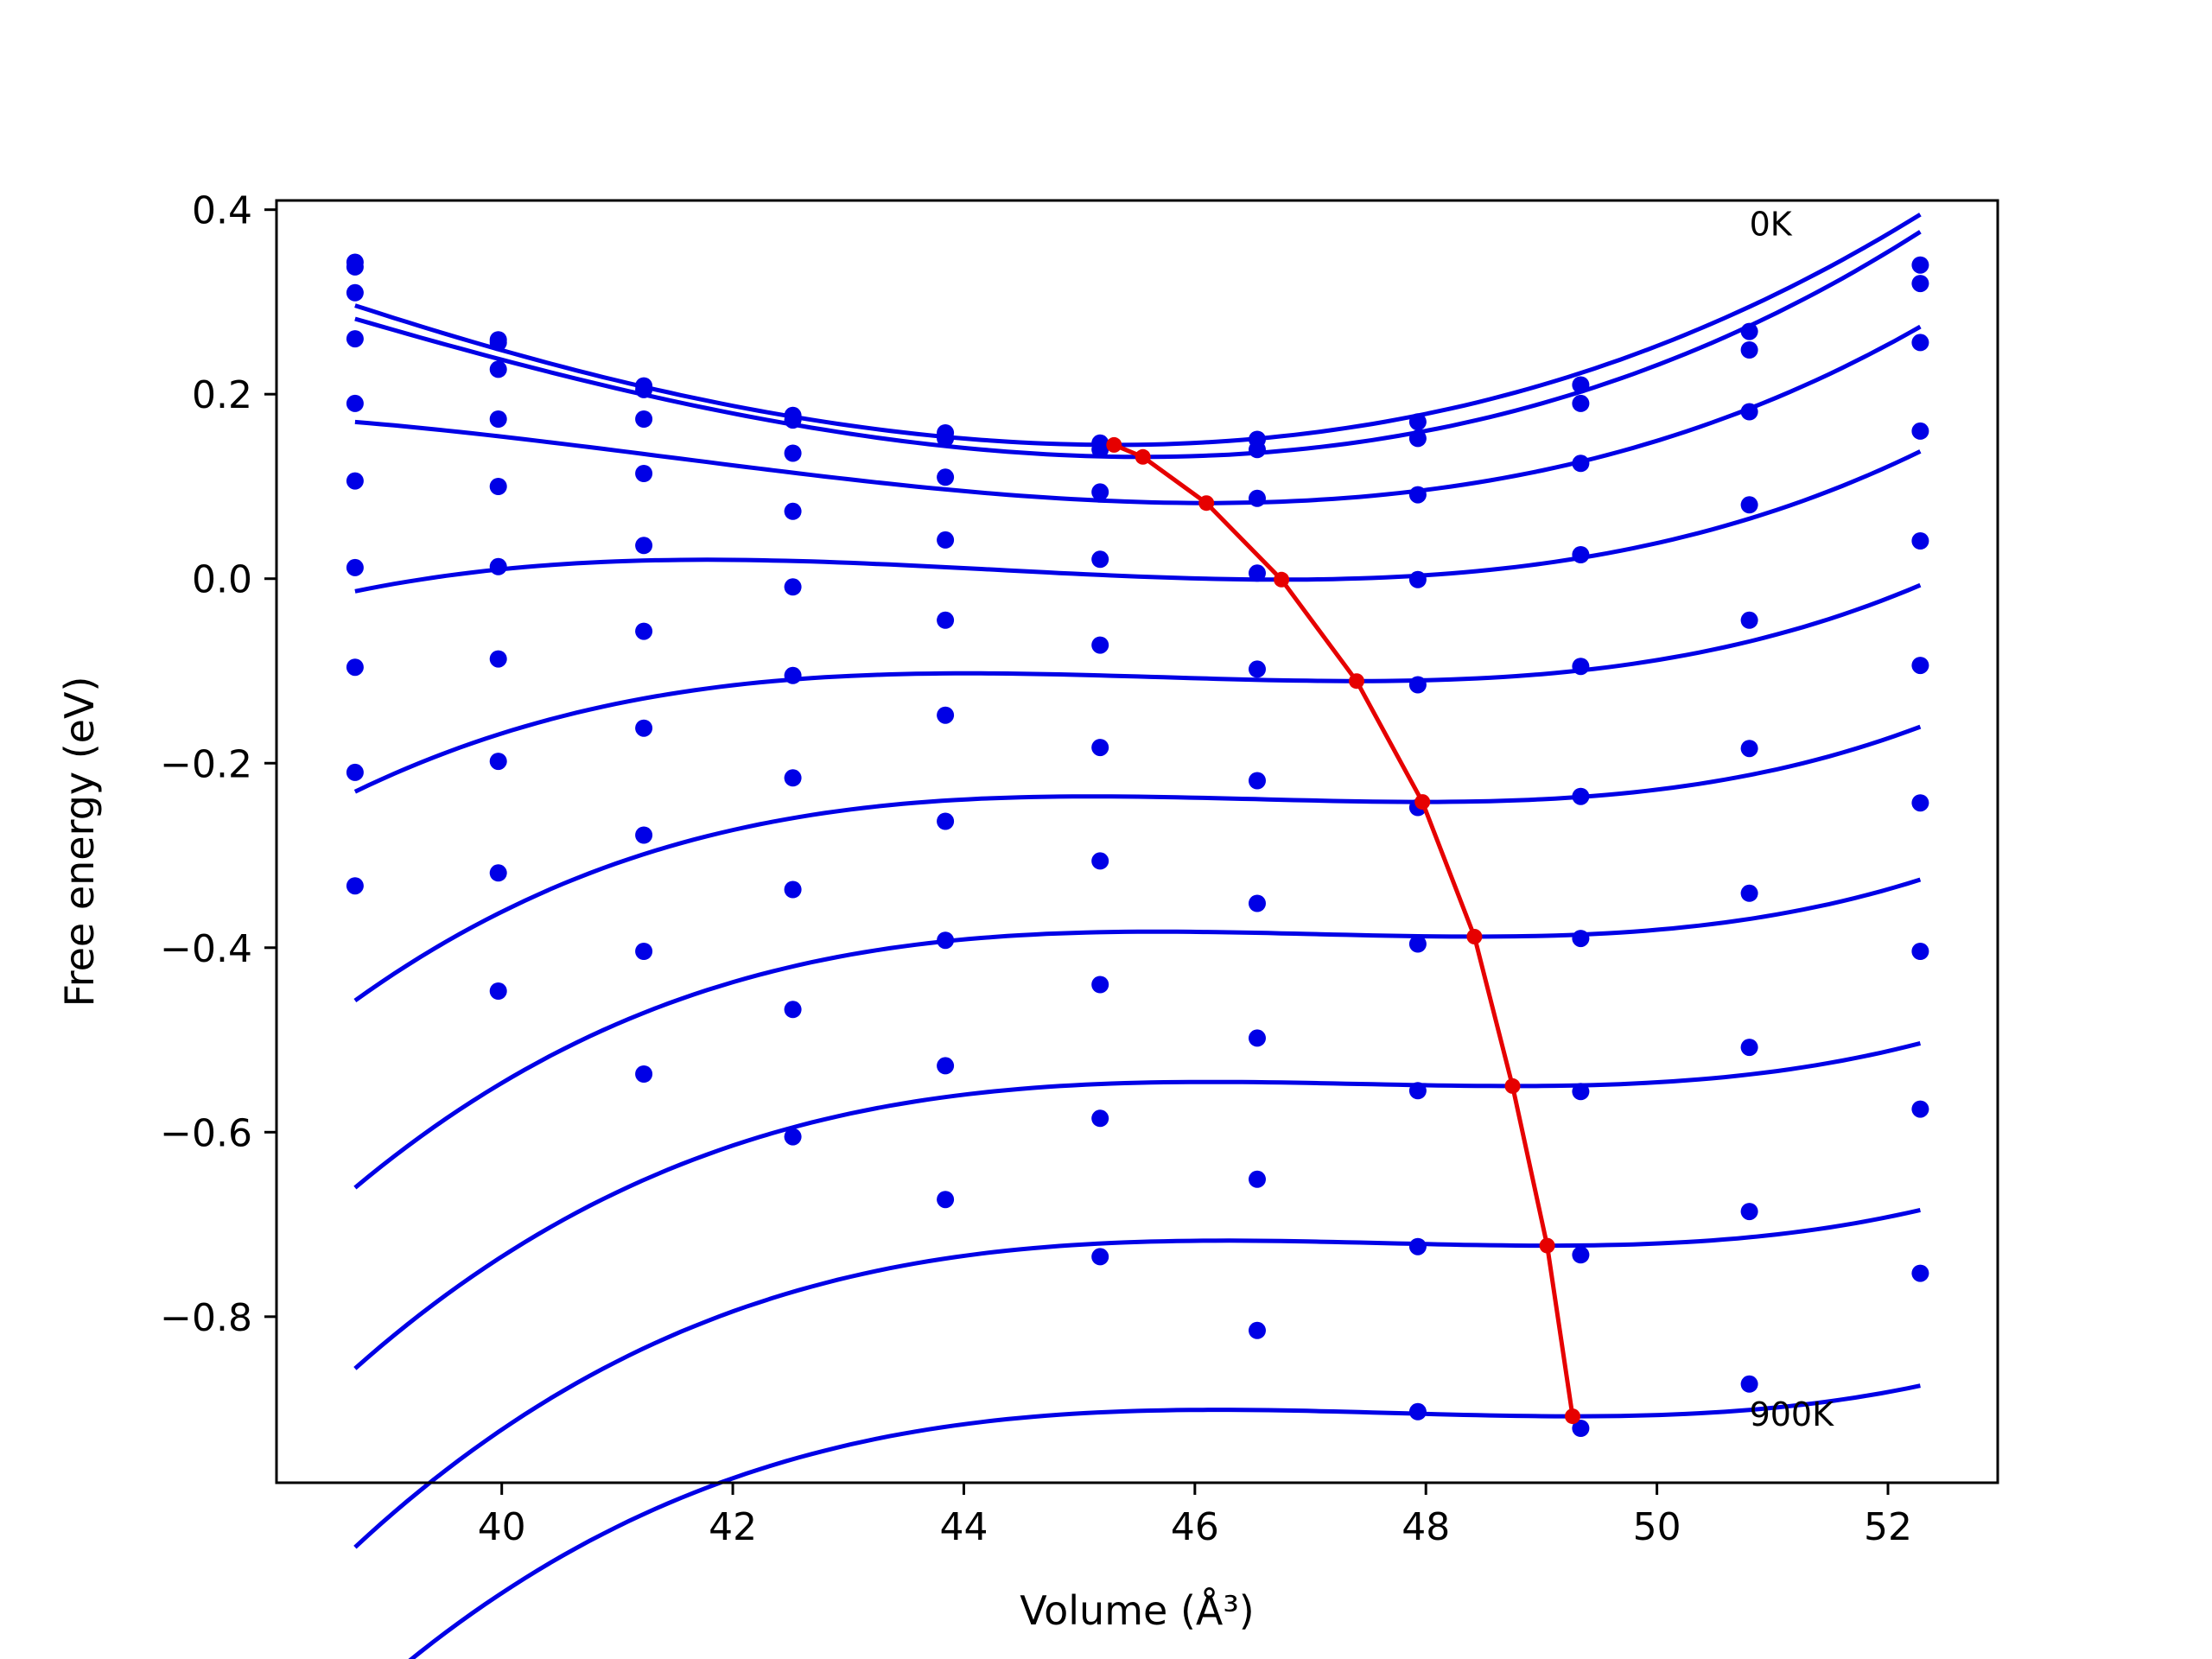  What do you see at coordinates (1771, 225) in the screenshot?
I see `temperature-annotation: 0K` at bounding box center [1771, 225].